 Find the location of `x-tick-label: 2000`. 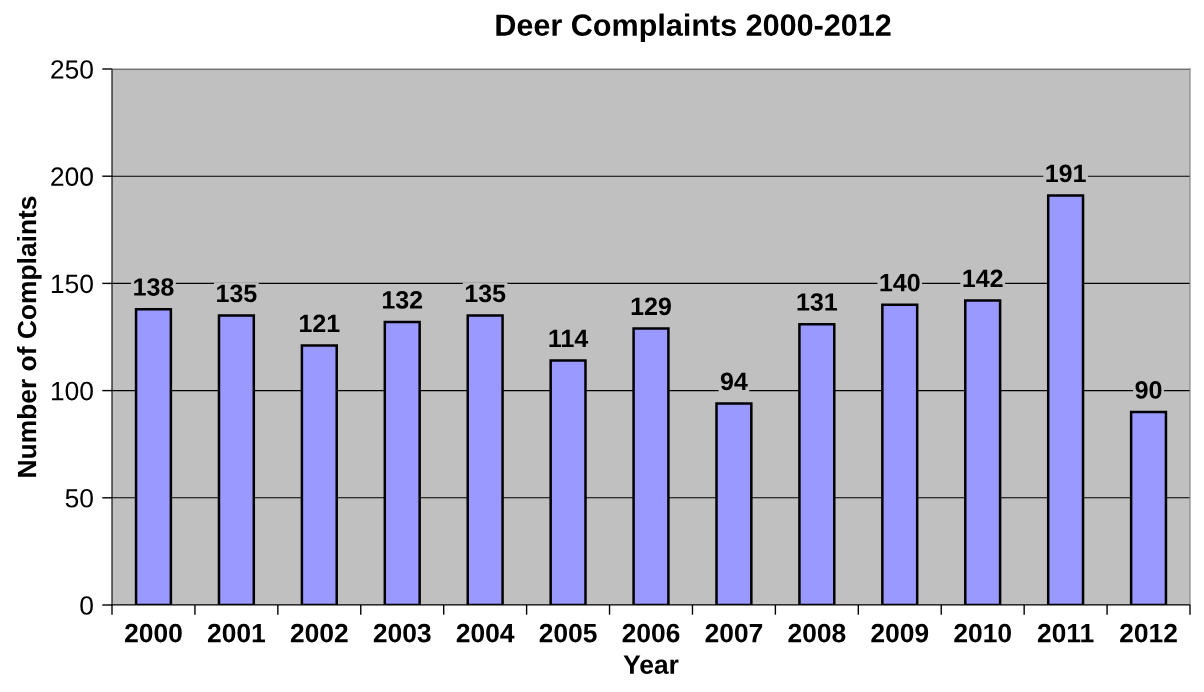

x-tick-label: 2000 is located at coordinates (153, 633).